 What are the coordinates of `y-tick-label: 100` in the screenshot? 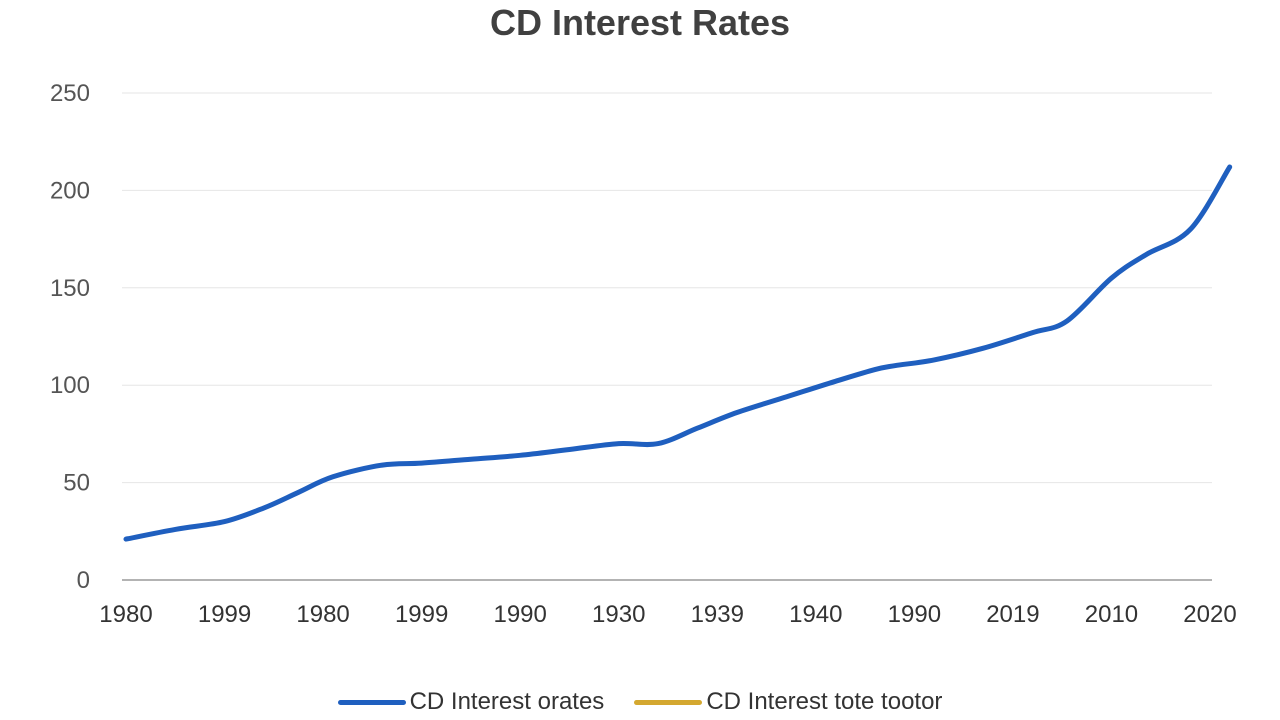 It's located at (70, 385).